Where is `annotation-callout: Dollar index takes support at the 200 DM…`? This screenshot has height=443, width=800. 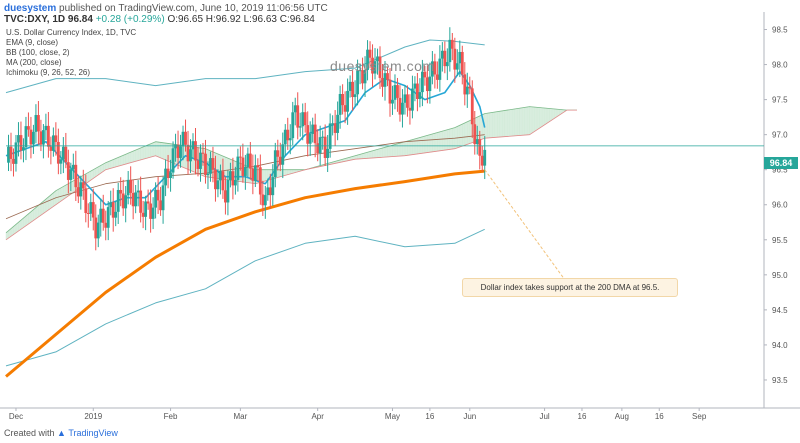
annotation-callout: Dollar index takes support at the 200 DM… is located at coordinates (570, 287).